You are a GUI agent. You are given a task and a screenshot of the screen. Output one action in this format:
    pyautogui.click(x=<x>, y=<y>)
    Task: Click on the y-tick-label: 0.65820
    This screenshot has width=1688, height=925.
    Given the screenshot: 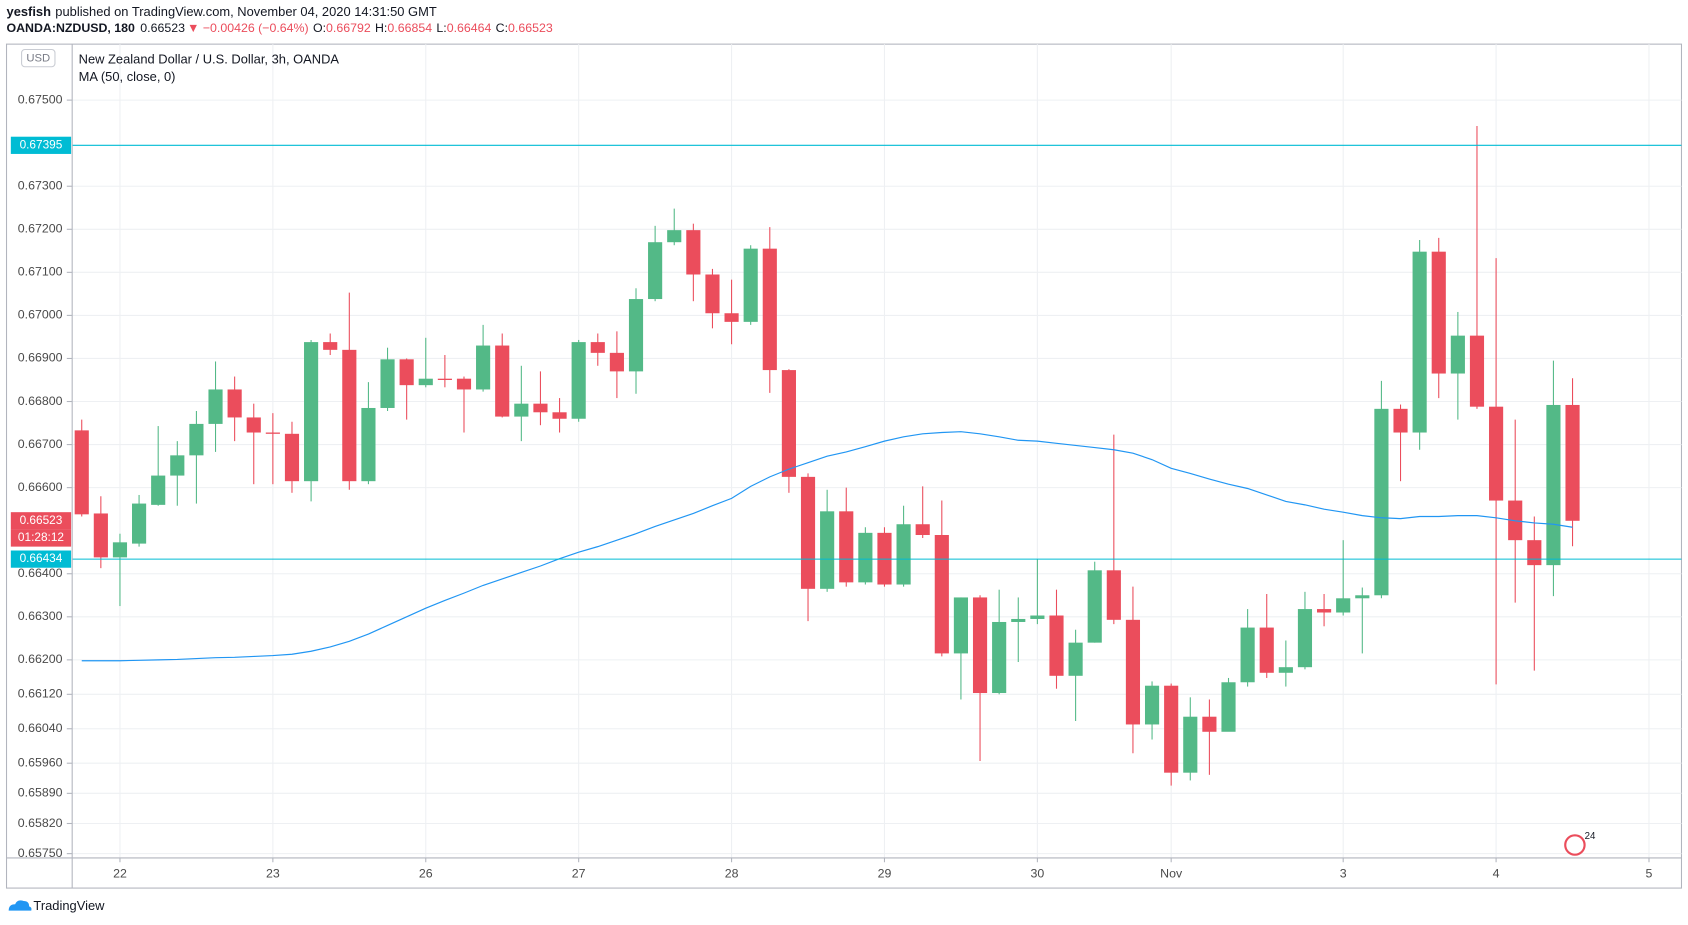 What is the action you would take?
    pyautogui.click(x=40, y=823)
    